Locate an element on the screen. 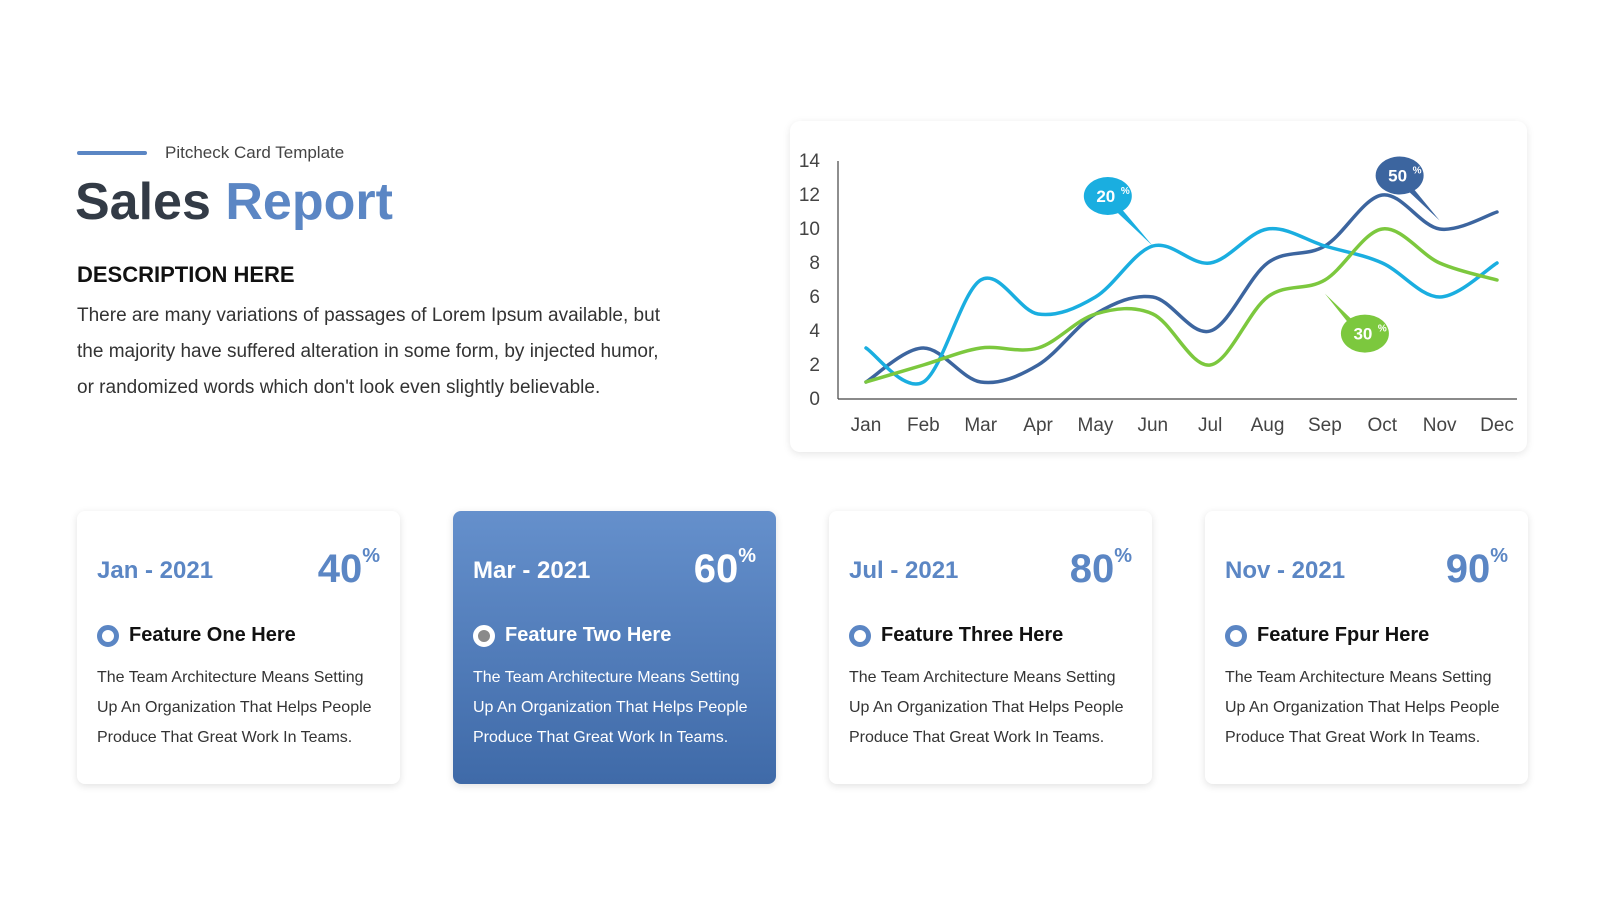  card-percent-value: 80 is located at coordinates (1092, 569).